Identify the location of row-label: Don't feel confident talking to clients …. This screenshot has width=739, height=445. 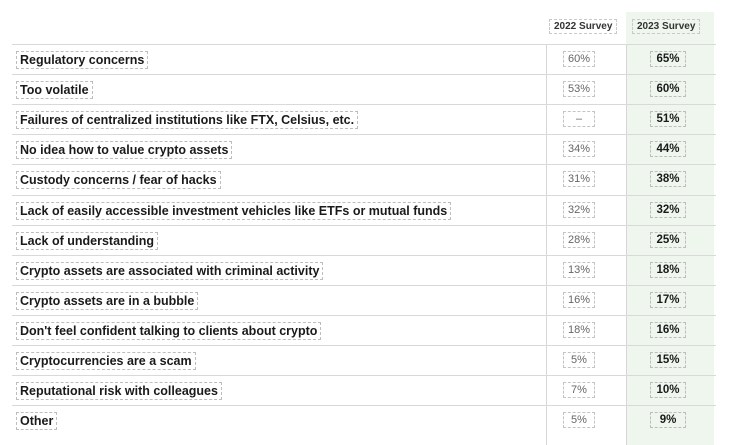
(169, 330).